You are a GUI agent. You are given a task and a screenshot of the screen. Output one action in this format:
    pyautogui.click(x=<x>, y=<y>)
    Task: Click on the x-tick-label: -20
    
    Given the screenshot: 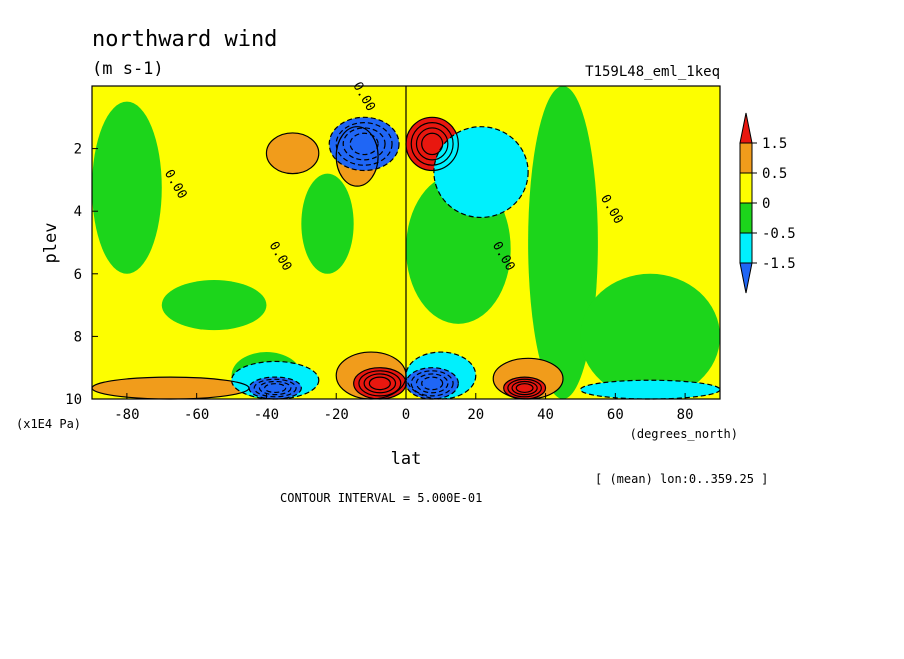 What is the action you would take?
    pyautogui.click(x=336, y=415)
    